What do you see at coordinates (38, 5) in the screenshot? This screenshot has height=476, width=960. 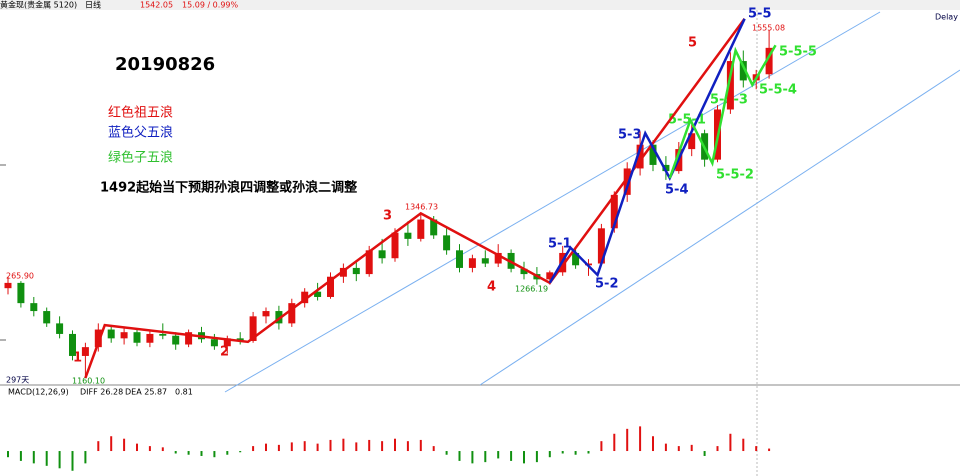 I see `symbol: 黄金现(贵金属 5120)` at bounding box center [38, 5].